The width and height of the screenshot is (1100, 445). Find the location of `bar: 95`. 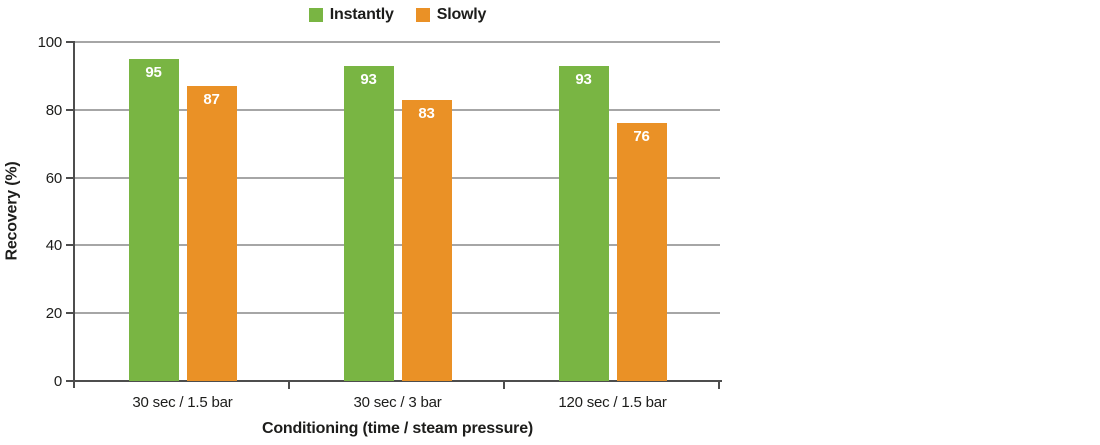

bar: 95 is located at coordinates (153, 220).